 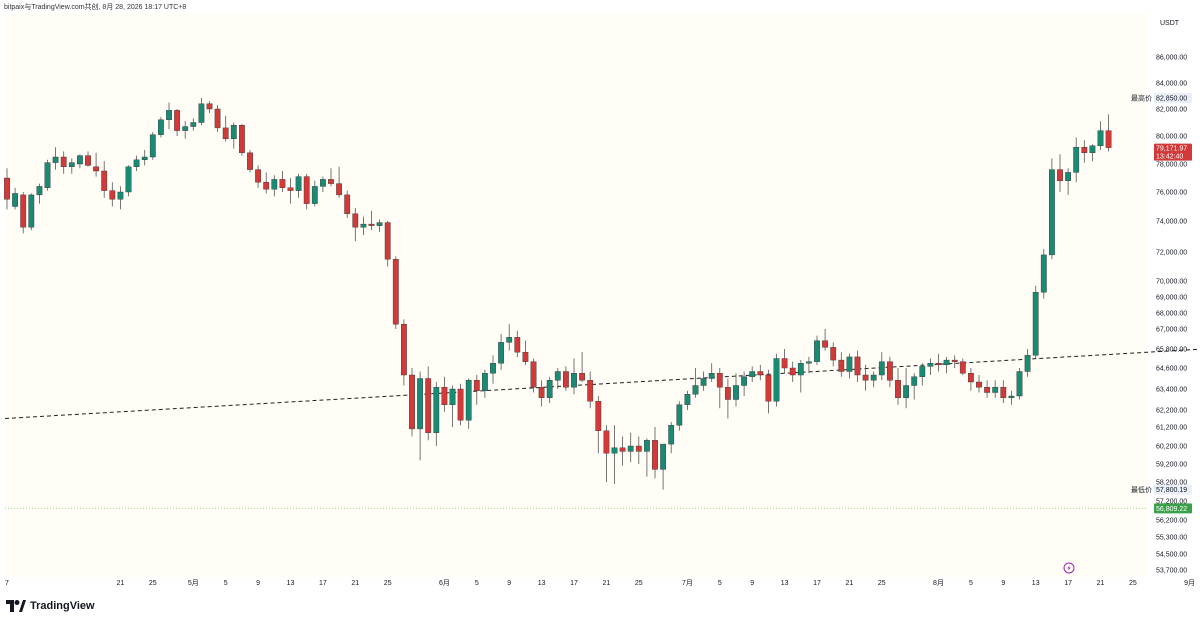 What do you see at coordinates (1171, 193) in the screenshot?
I see `price-tick-label: 76,000.00` at bounding box center [1171, 193].